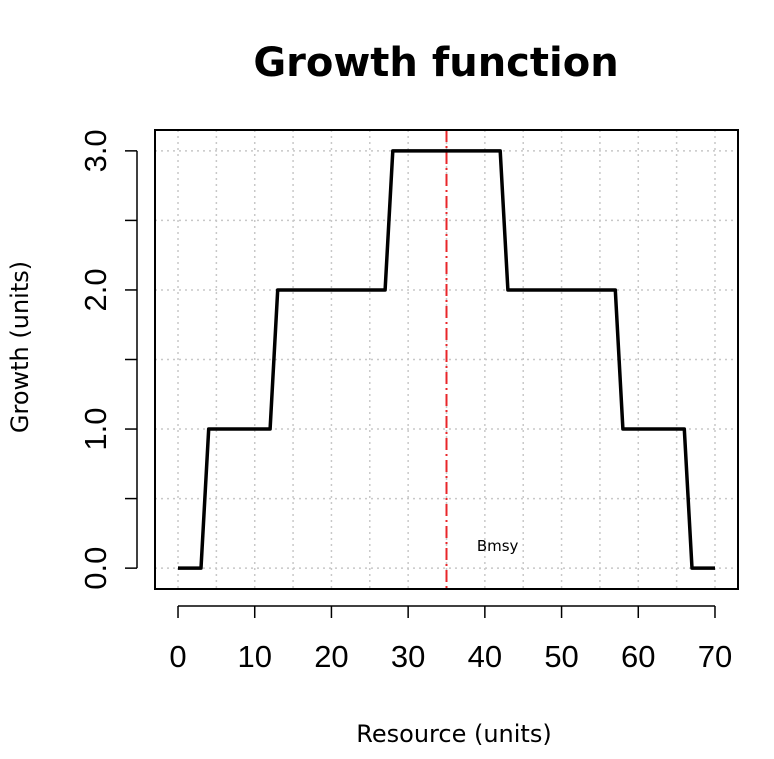 This screenshot has width=774, height=759. What do you see at coordinates (408, 656) in the screenshot?
I see `x-tick-label: 30` at bounding box center [408, 656].